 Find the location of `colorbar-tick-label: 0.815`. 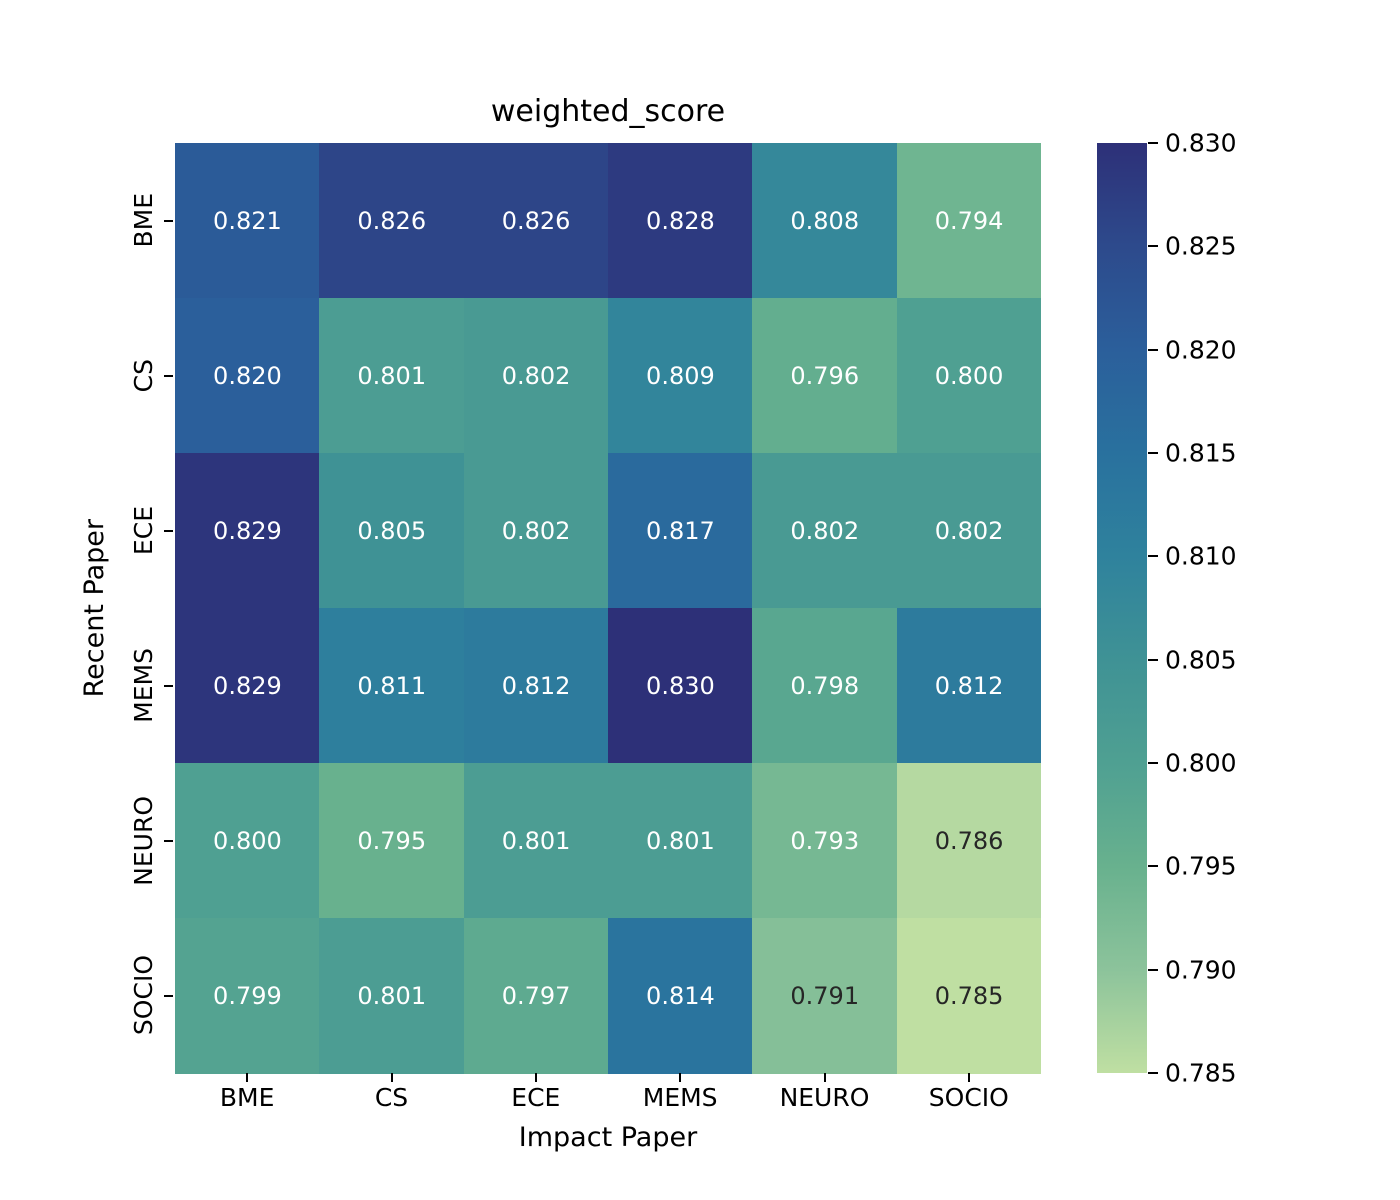

colorbar-tick-label: 0.815 is located at coordinates (1201, 453).